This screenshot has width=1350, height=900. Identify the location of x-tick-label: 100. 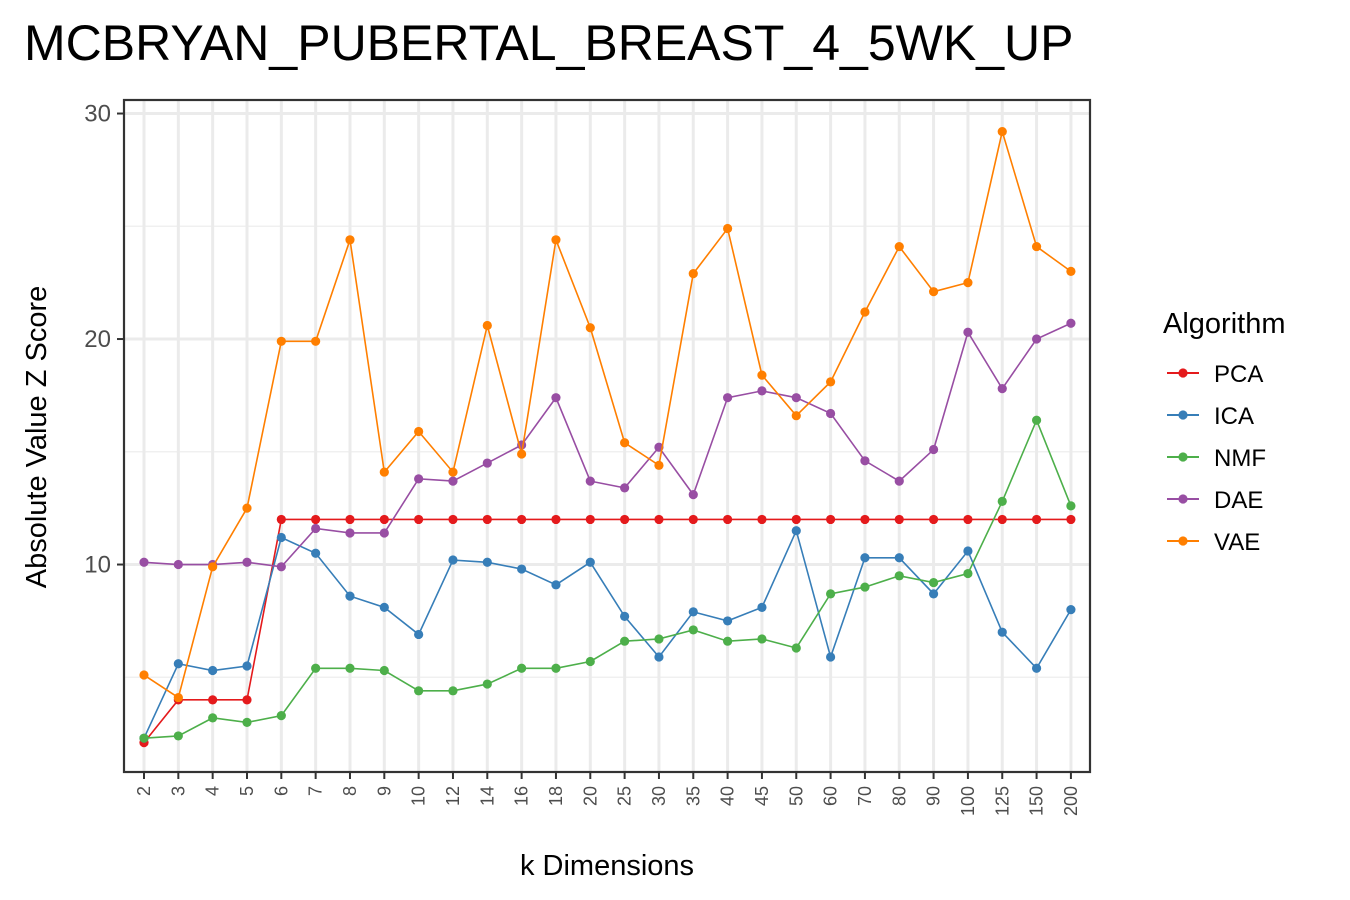
(968, 801).